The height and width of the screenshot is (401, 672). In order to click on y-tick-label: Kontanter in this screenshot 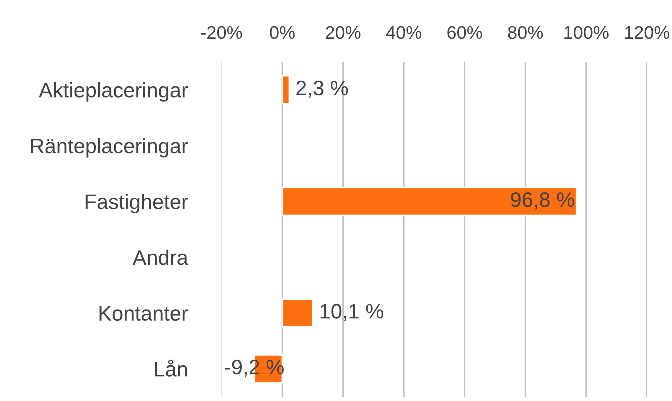, I will do `click(144, 314)`.